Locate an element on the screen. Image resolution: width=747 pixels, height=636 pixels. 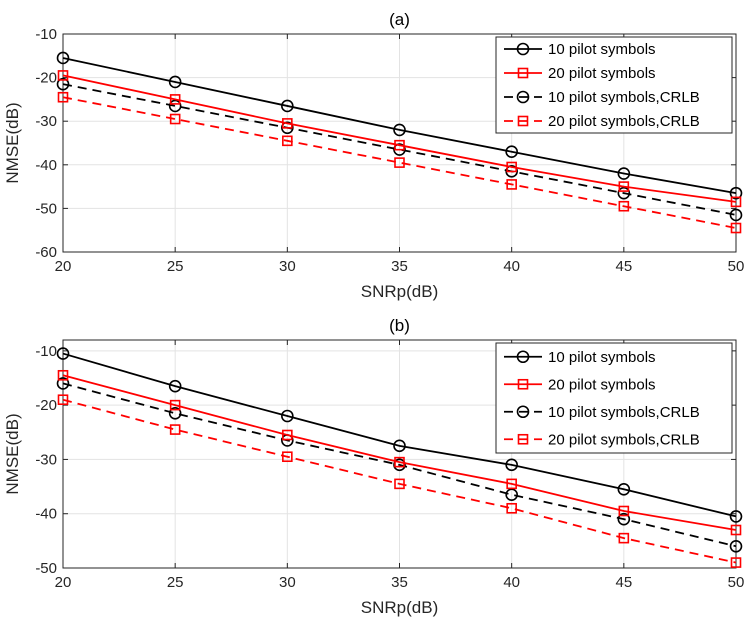
x-tick-label: 25 is located at coordinates (175, 582).